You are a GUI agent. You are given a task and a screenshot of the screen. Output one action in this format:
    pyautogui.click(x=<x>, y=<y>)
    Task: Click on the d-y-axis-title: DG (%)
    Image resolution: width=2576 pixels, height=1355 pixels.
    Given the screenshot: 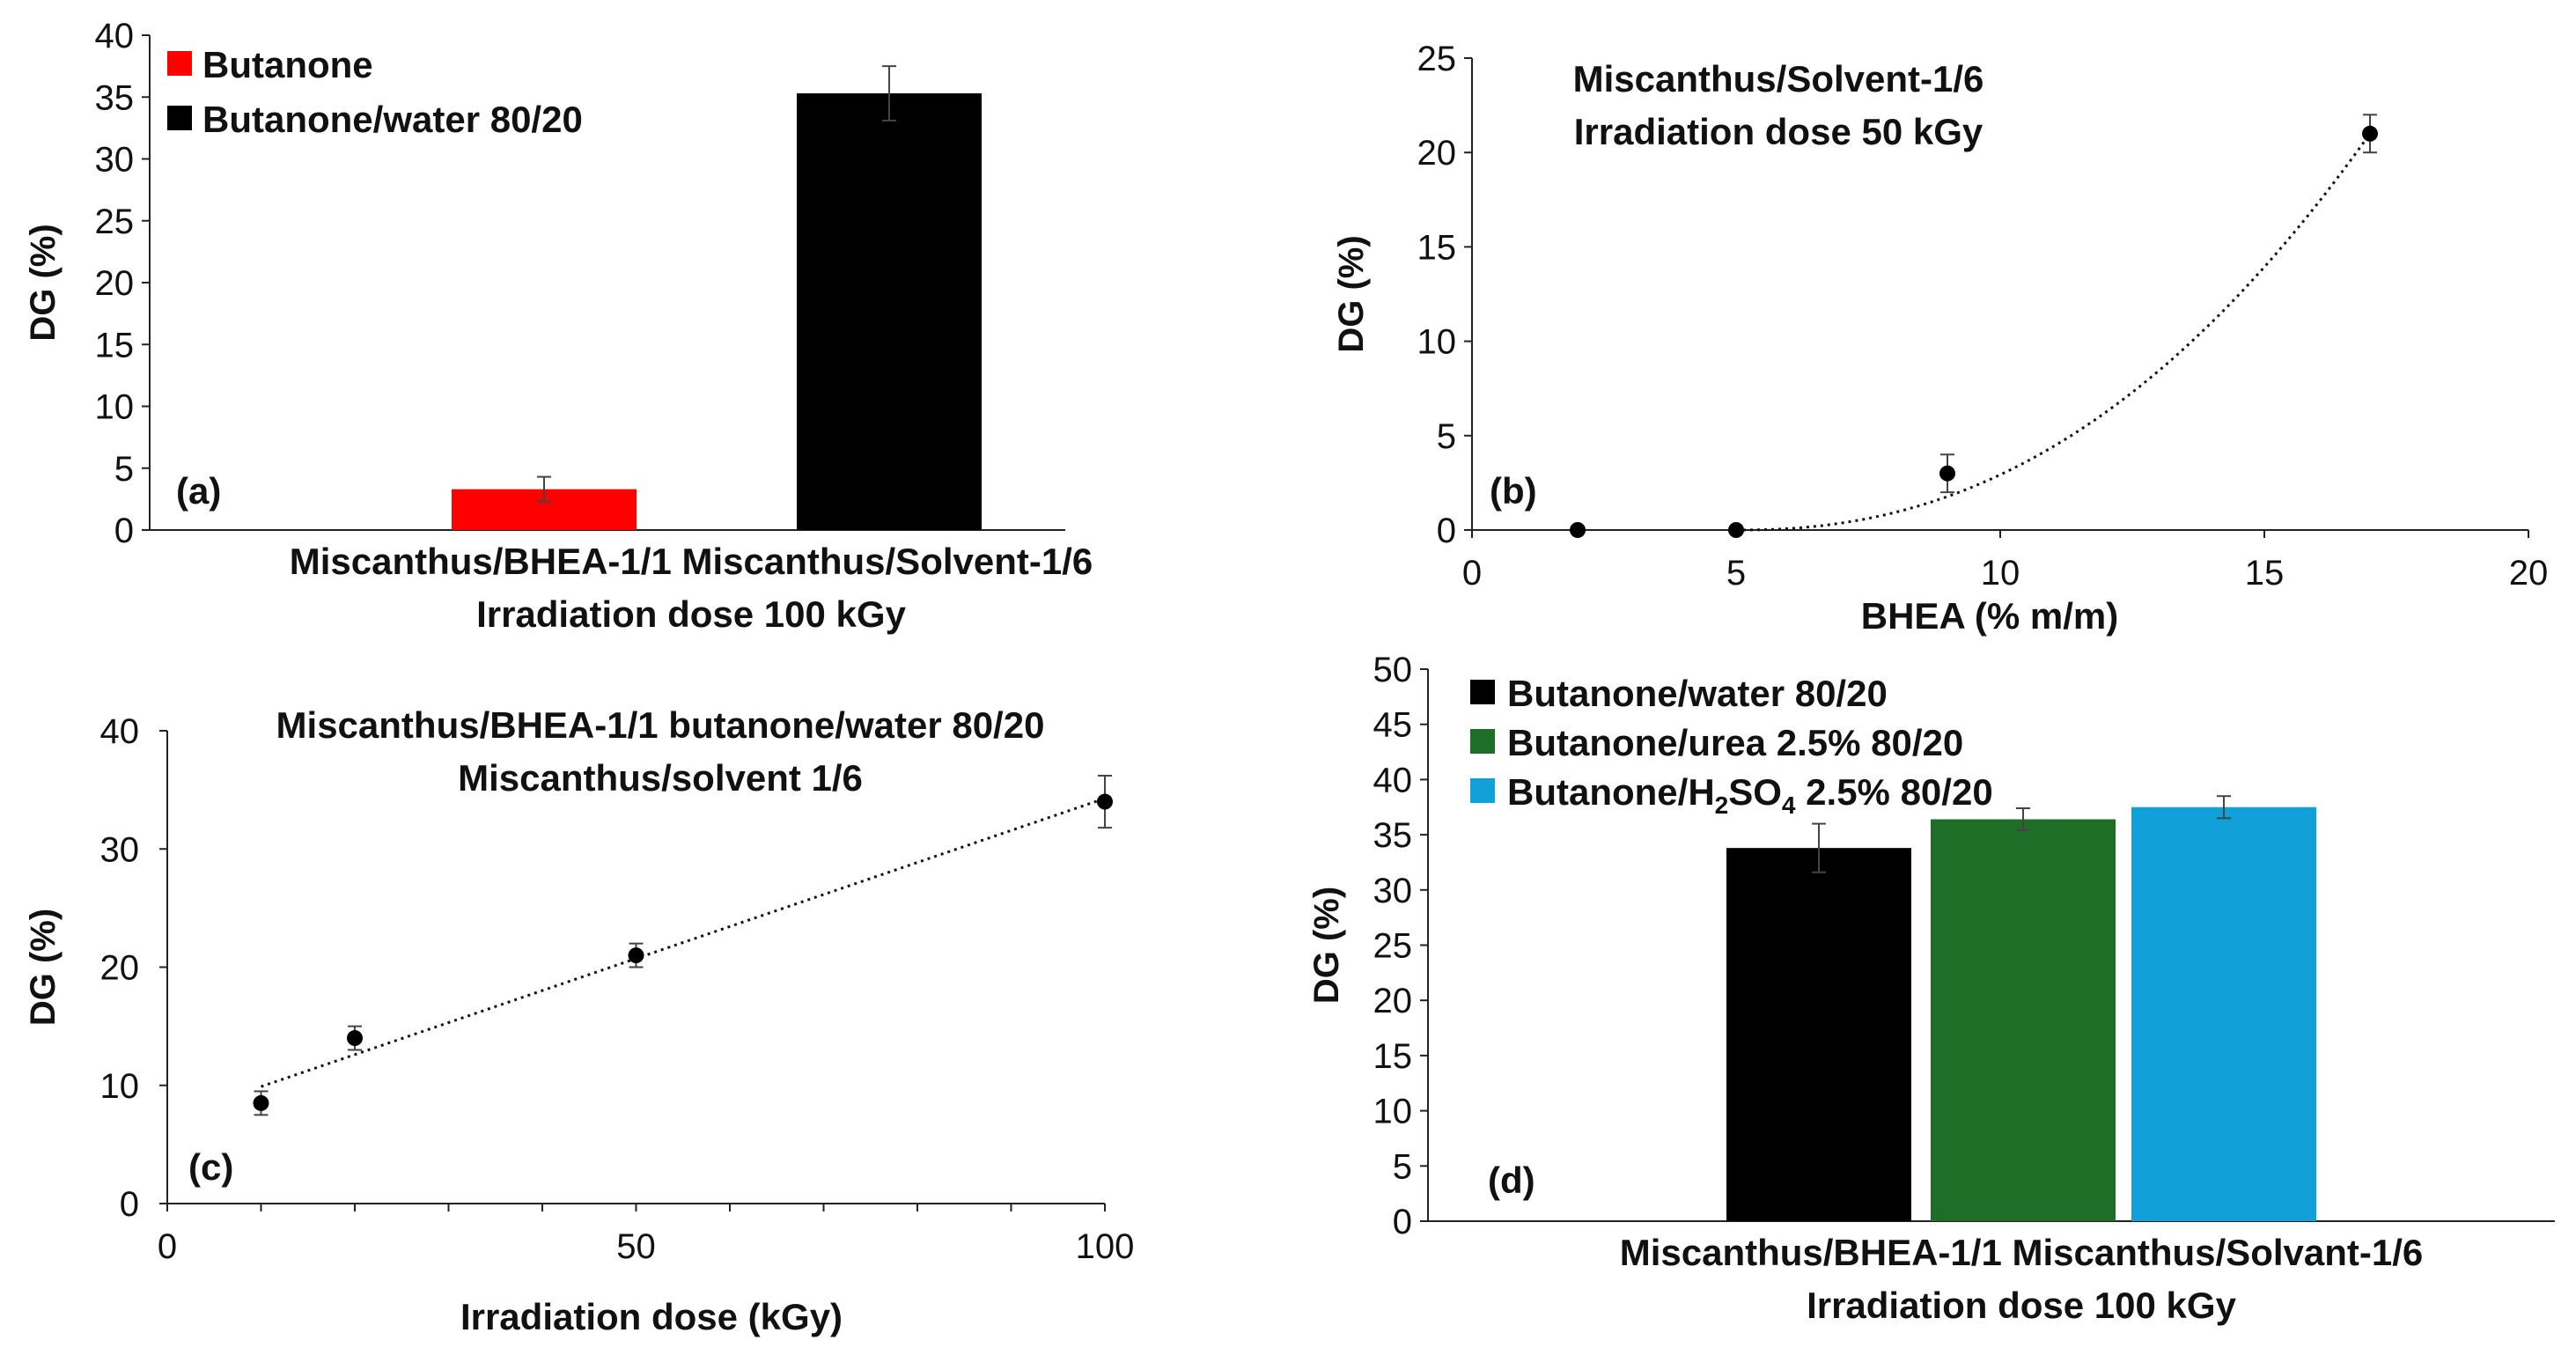 What is the action you would take?
    pyautogui.click(x=1327, y=945)
    